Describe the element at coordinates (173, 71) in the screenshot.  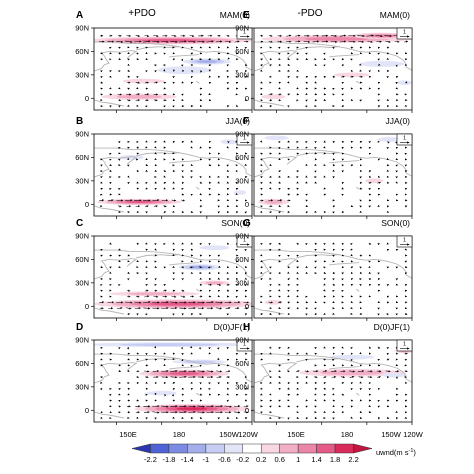
I see `wind-vectors` at that location.